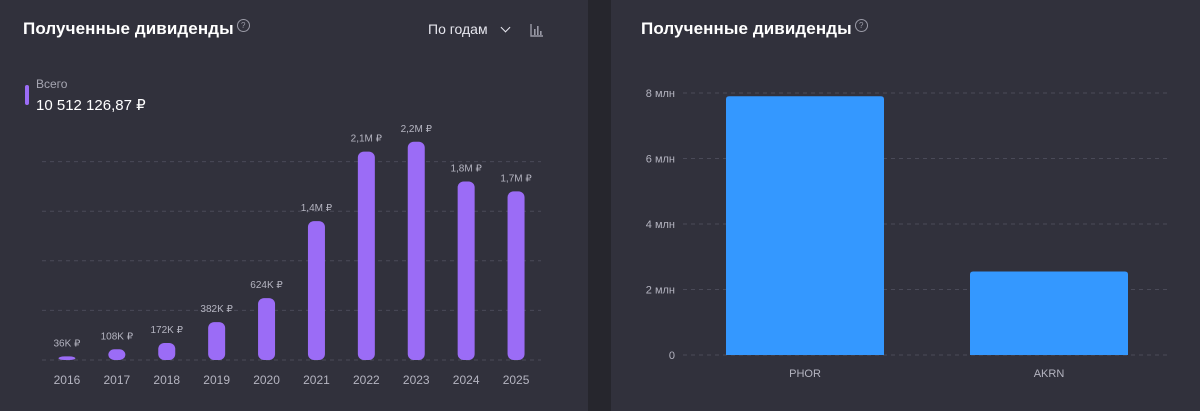 The height and width of the screenshot is (411, 1200). I want to click on bar-2021, so click(316, 290).